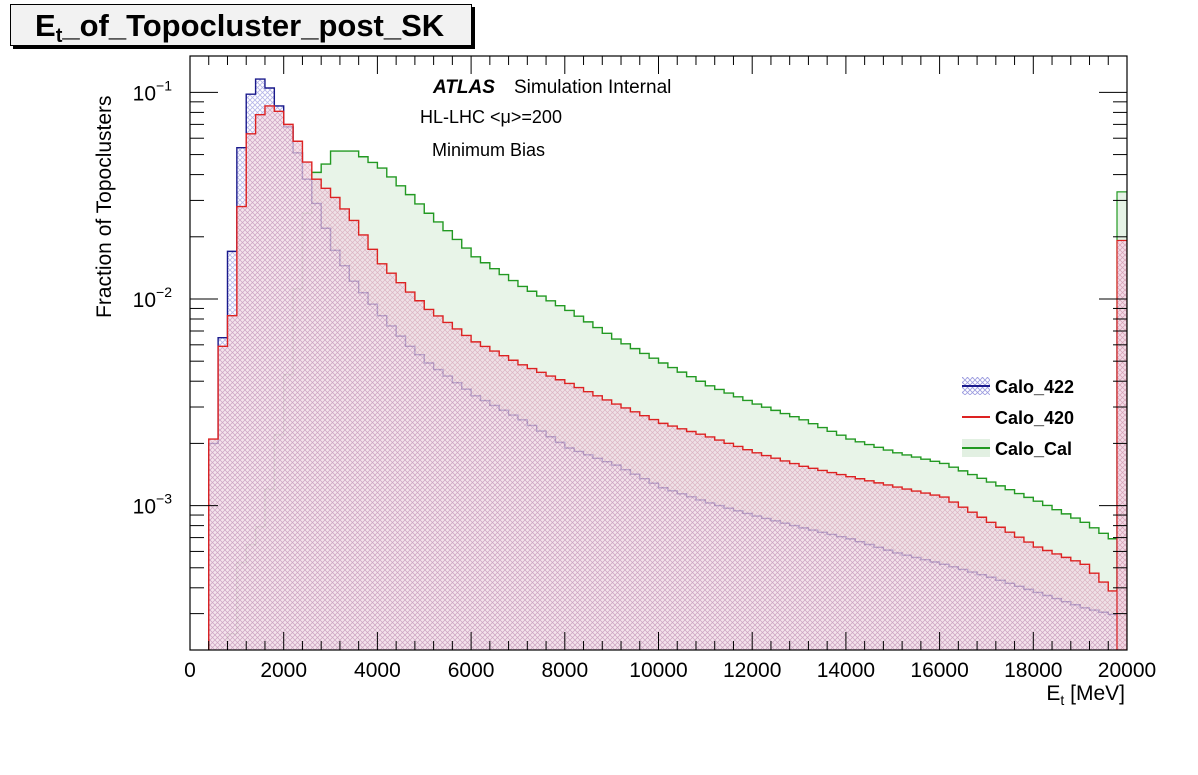 The image size is (1198, 775). What do you see at coordinates (1034, 418) in the screenshot?
I see `legend-label-calo-420: Calo_420` at bounding box center [1034, 418].